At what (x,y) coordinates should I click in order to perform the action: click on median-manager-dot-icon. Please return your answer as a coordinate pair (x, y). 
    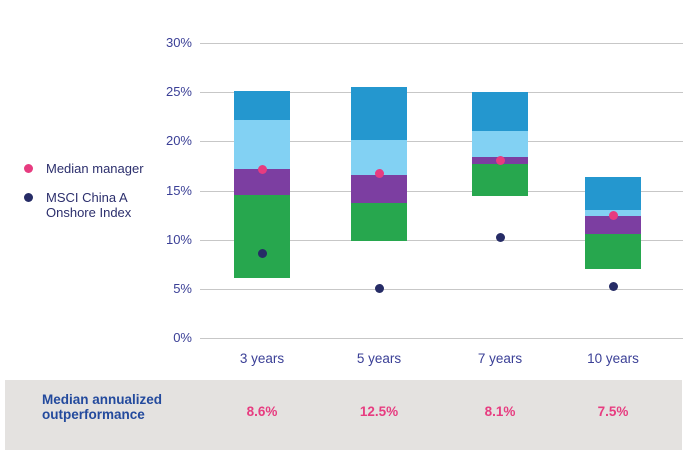
    Looking at the image, I should click on (28, 168).